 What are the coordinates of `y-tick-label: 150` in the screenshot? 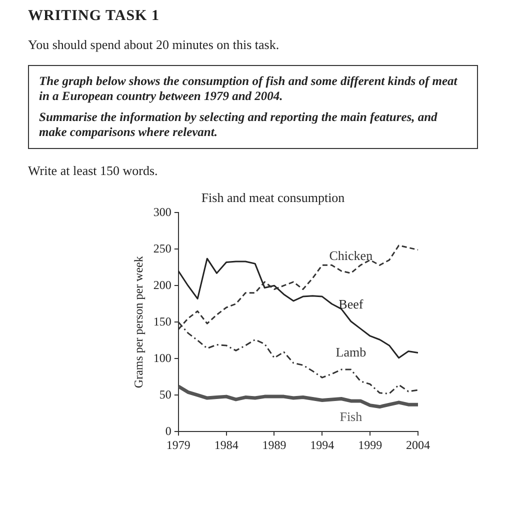 It's located at (162, 321).